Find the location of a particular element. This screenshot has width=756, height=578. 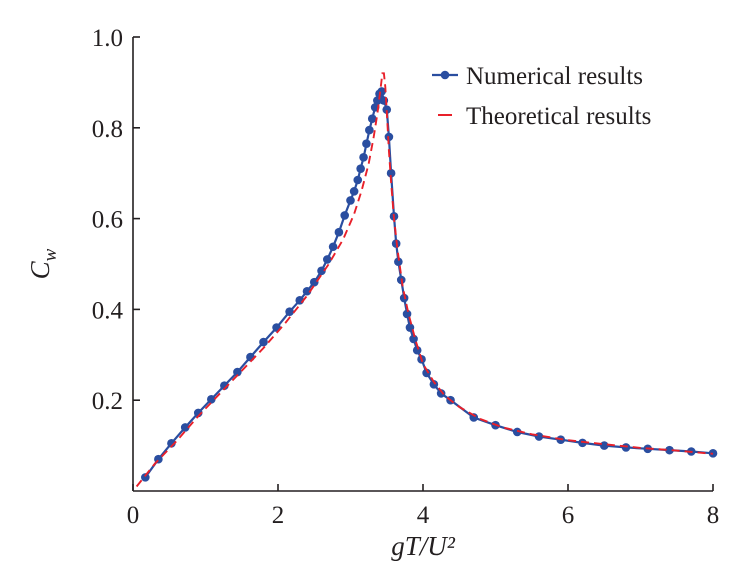

y-axis-label: Cw is located at coordinates (43, 263).